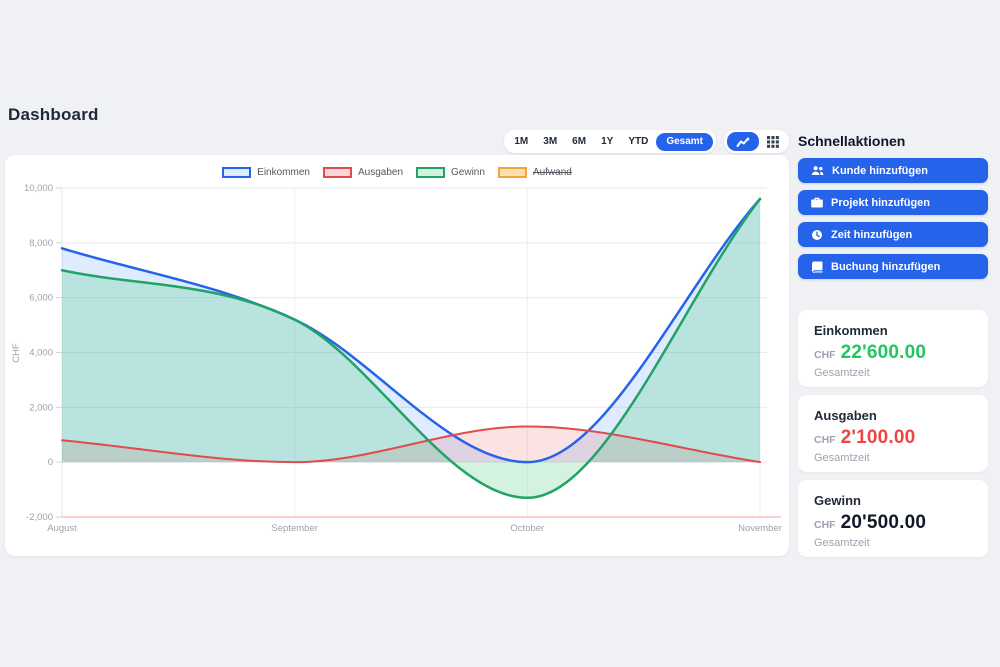 Image resolution: width=1000 pixels, height=667 pixels. I want to click on stat-label: Einkommen, so click(851, 330).